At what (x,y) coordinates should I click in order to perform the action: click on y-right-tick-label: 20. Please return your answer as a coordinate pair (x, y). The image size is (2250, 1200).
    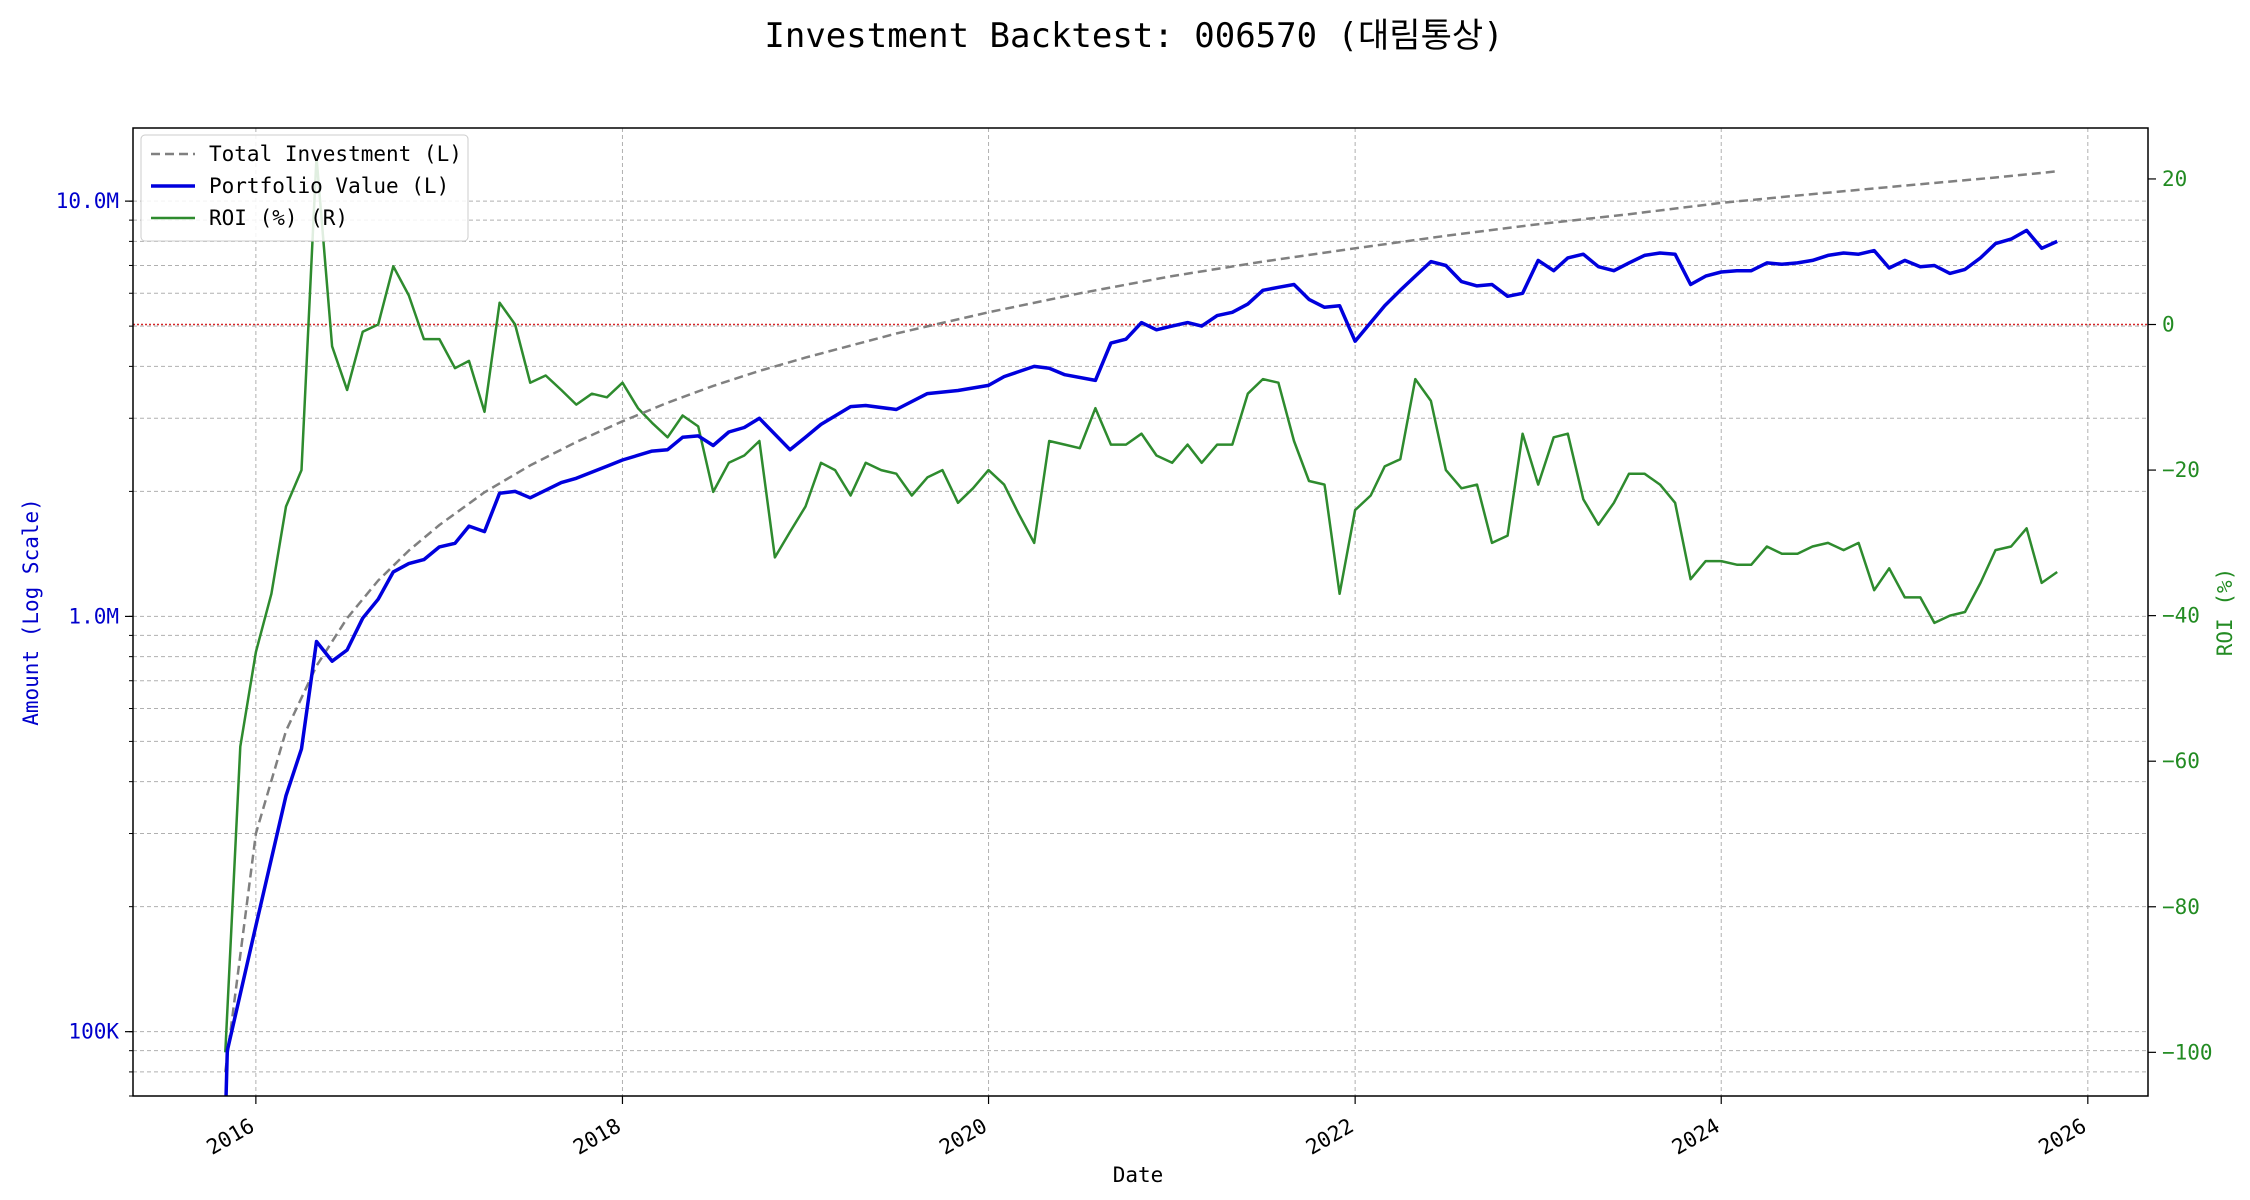
    Looking at the image, I should click on (2174, 179).